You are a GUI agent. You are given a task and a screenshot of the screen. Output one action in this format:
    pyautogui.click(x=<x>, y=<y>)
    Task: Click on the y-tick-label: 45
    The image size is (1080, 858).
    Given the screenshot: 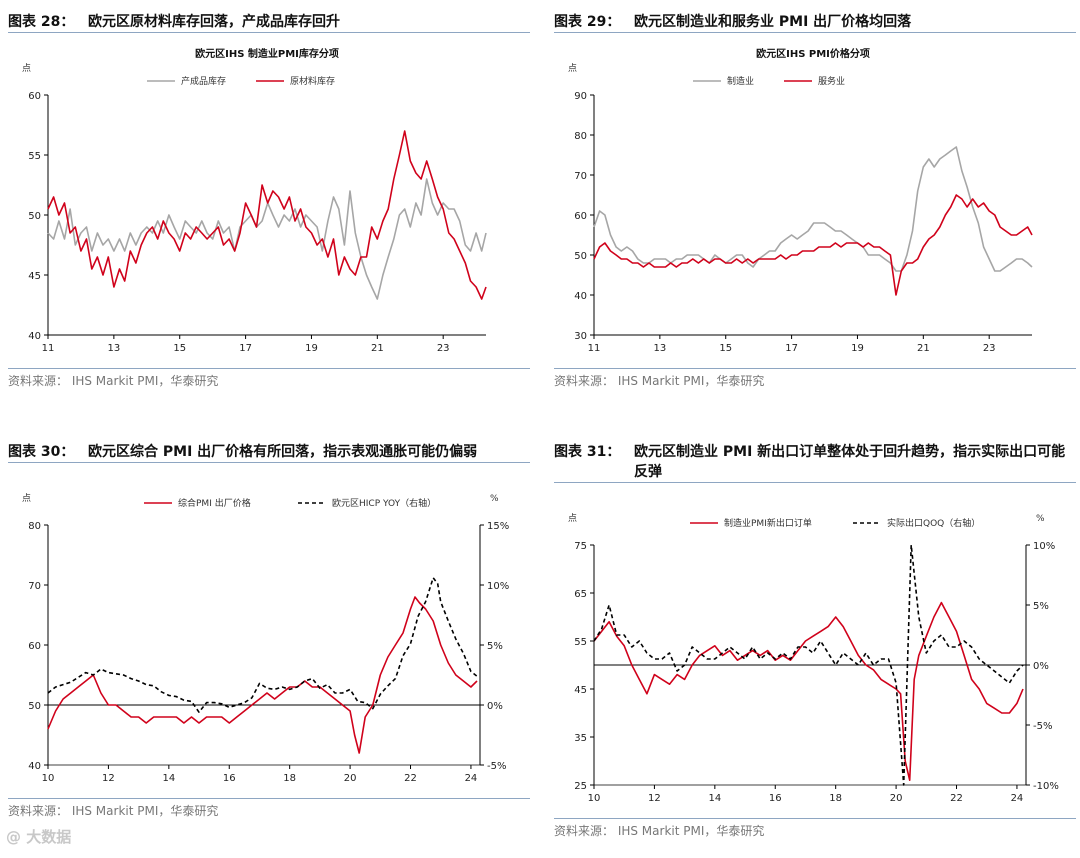 What is the action you would take?
    pyautogui.click(x=580, y=690)
    